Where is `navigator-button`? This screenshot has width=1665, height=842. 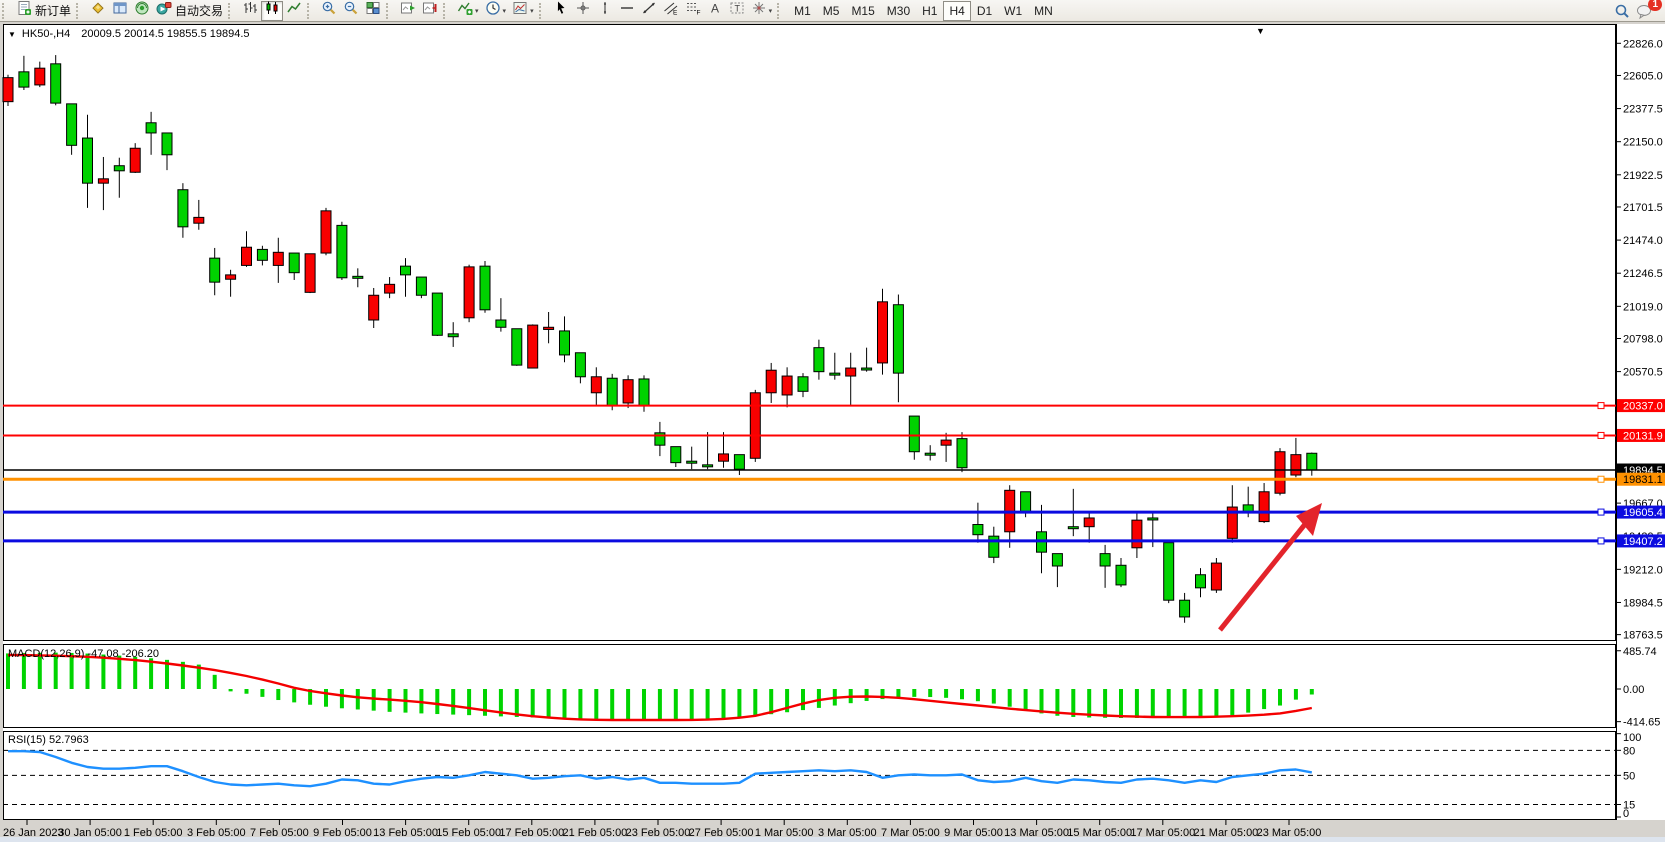
navigator-button is located at coordinates (120, 11).